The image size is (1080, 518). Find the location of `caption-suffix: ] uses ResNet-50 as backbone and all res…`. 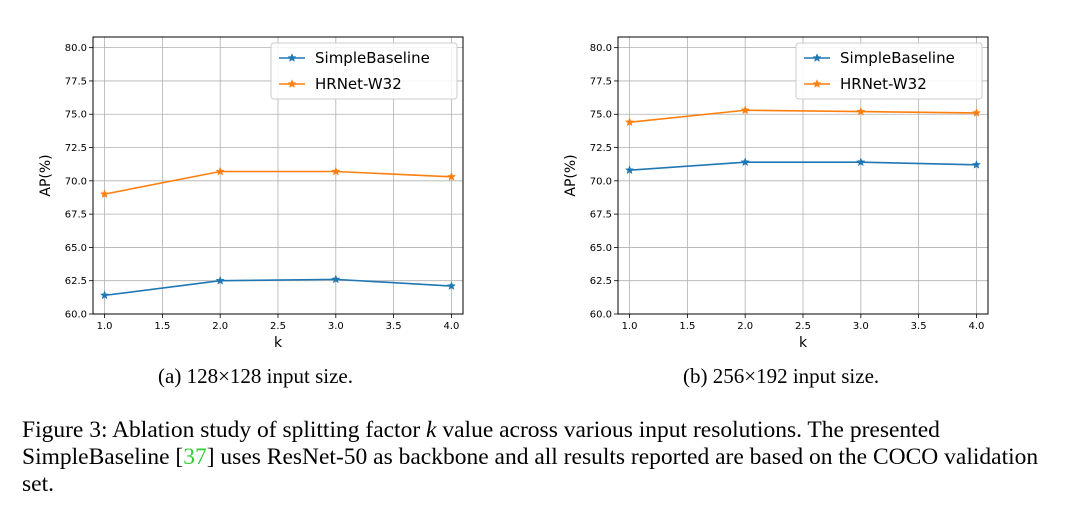

caption-suffix: ] uses ResNet-50 as backbone and all res… is located at coordinates (530, 470).